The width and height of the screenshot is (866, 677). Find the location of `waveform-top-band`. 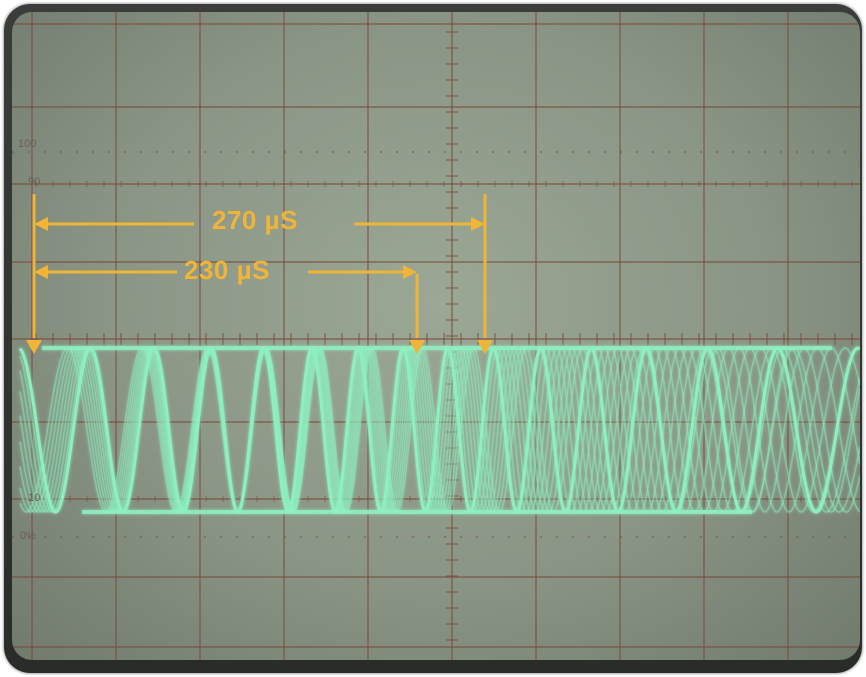

waveform-top-band is located at coordinates (437, 348).